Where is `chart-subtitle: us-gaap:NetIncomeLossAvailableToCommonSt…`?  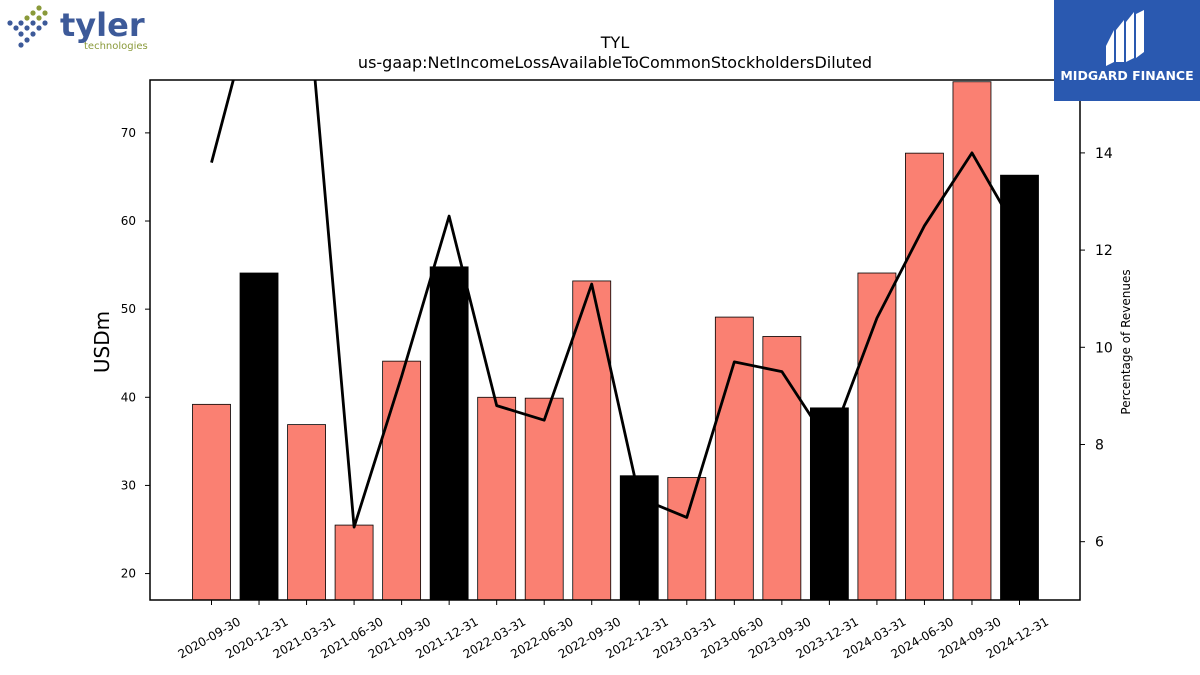
chart-subtitle: us-gaap:NetIncomeLossAvailableToCommonSt… is located at coordinates (615, 62).